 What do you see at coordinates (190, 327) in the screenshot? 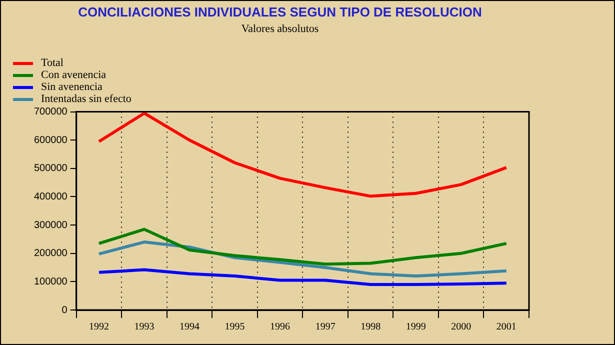
I see `x-tick-label: 1994` at bounding box center [190, 327].